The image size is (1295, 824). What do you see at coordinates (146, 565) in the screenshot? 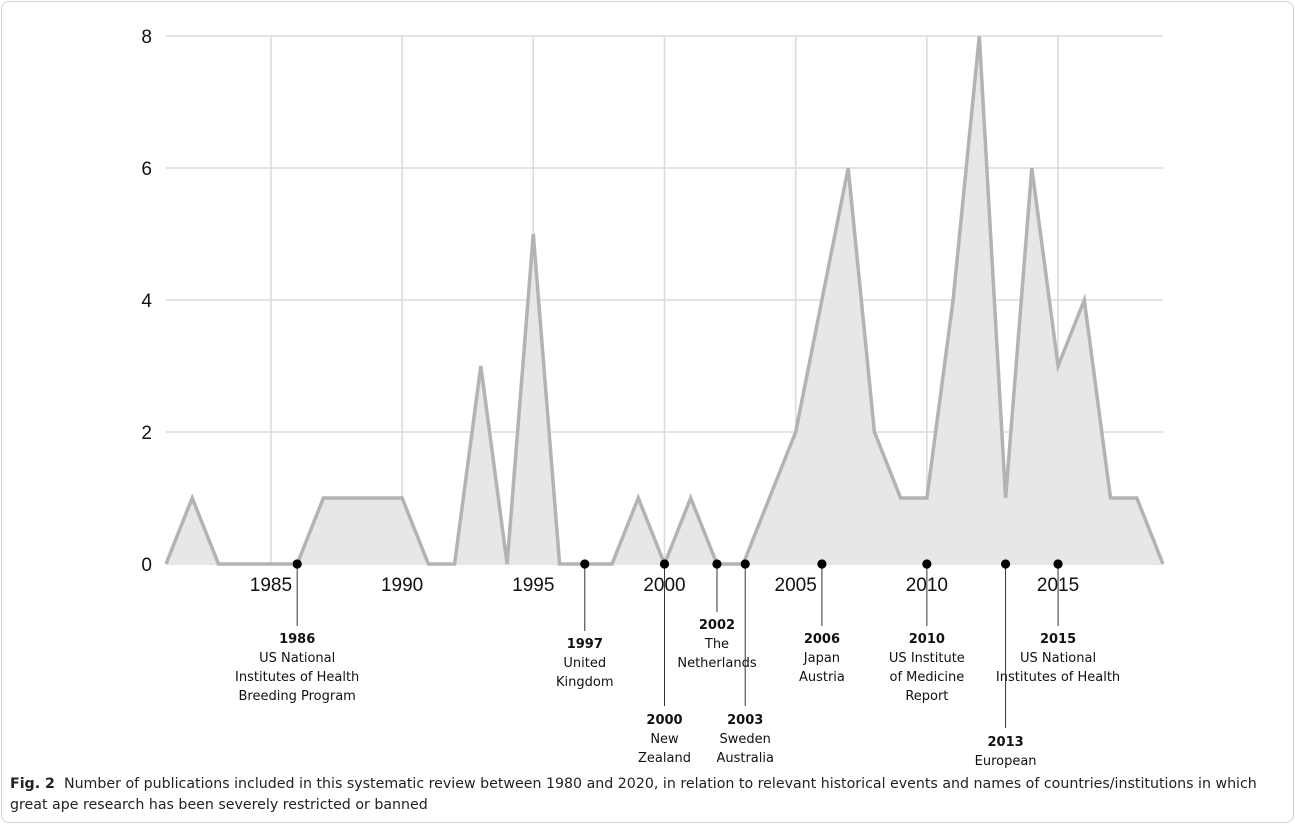
I see `y-tick-label: 0` at bounding box center [146, 565].